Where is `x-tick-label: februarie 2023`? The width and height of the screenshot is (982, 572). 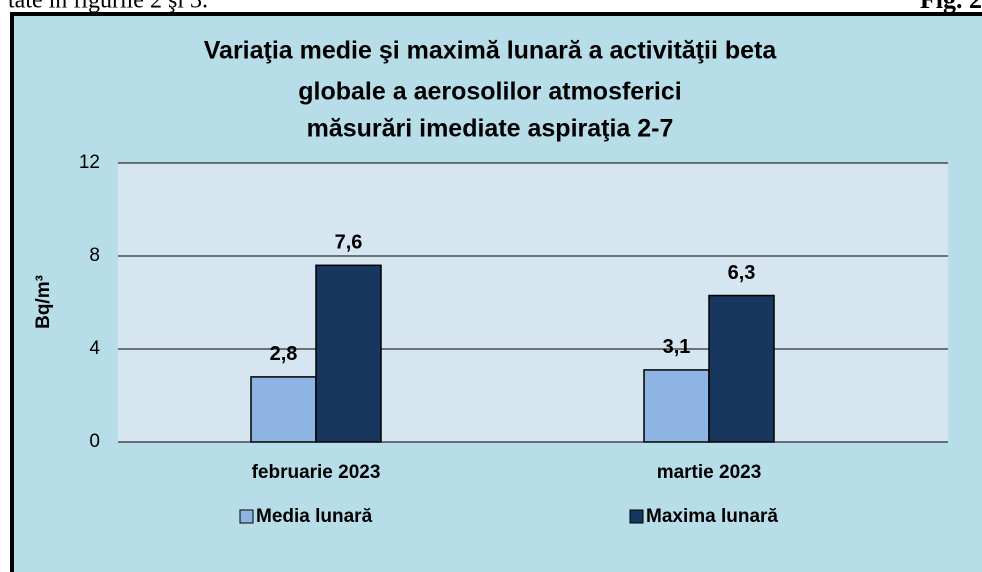 x-tick-label: februarie 2023 is located at coordinates (316, 472).